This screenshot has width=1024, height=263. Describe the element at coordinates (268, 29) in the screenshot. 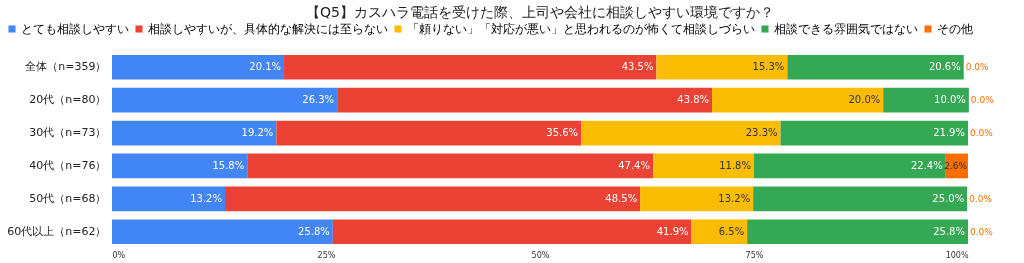

I see `legend-label: 相談しやすいが、具体的な解決には至らない` at that location.